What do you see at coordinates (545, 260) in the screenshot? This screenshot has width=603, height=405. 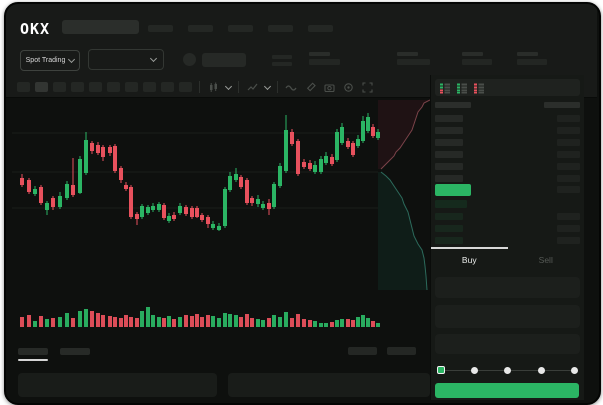 I see `tab-sell: Sell` at bounding box center [545, 260].